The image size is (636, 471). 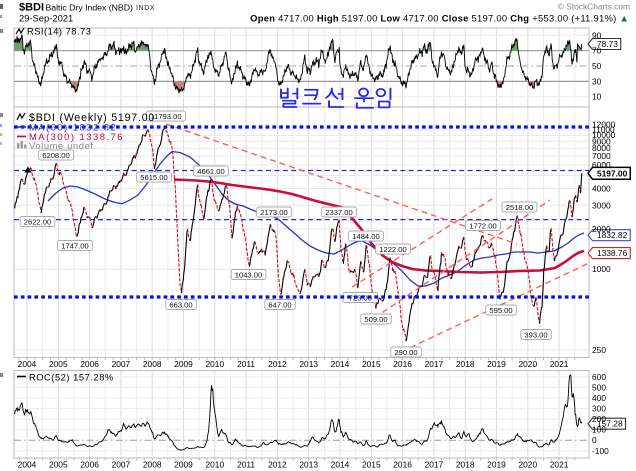 What do you see at coordinates (597, 51) in the screenshot?
I see `svg-text: 70` at bounding box center [597, 51].